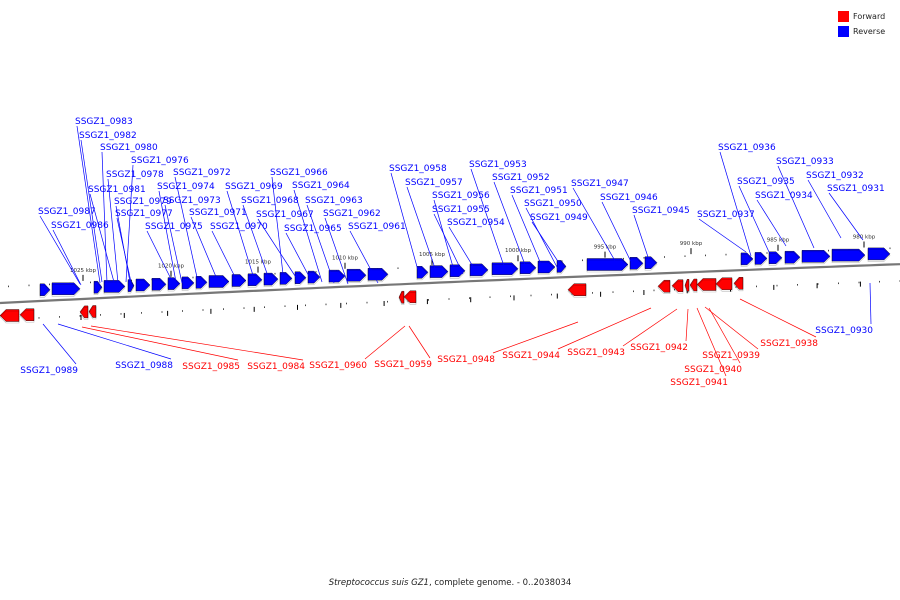 This screenshot has width=900, height=600. I want to click on gene-label: SSGZ1_0963, so click(334, 201).